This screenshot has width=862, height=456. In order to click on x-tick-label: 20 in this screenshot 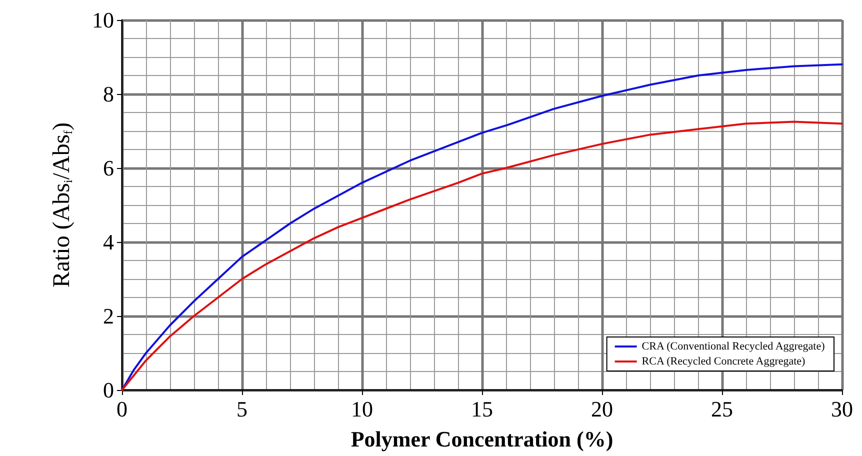, I will do `click(602, 409)`.